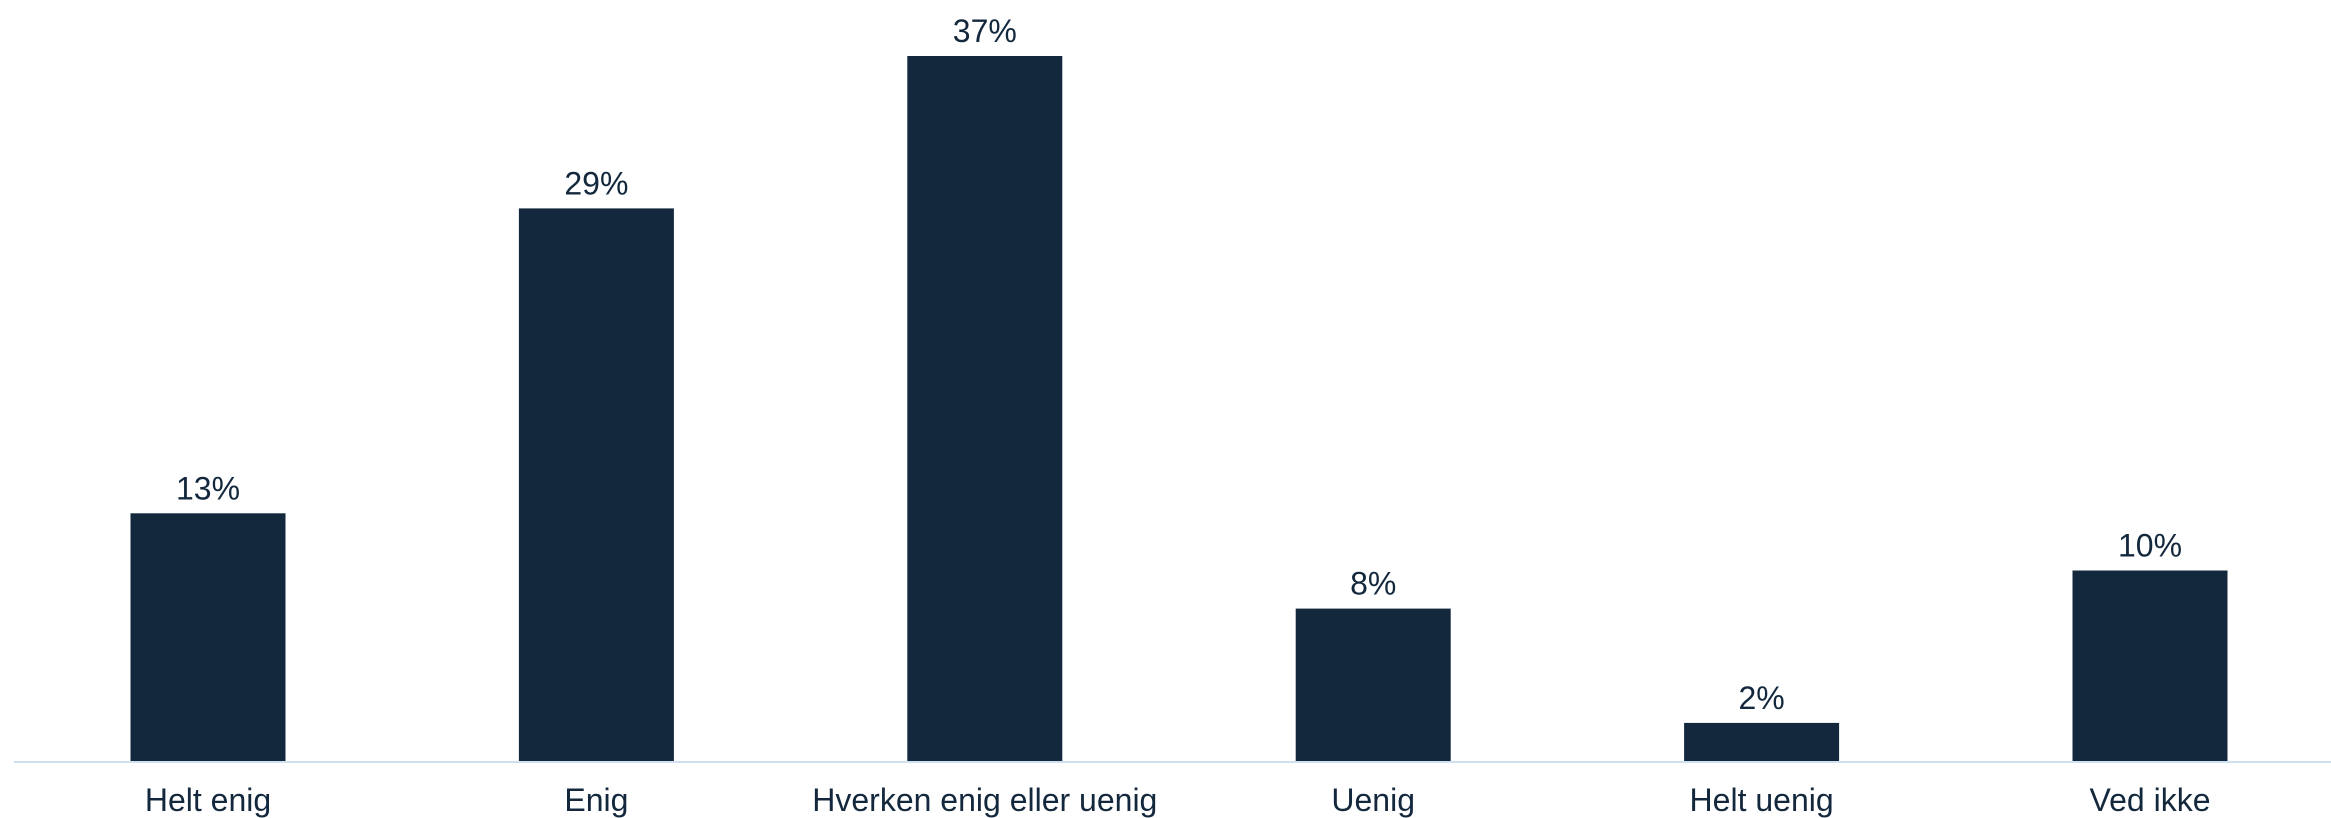  I want to click on category-label-3: Uenig, so click(1373, 800).